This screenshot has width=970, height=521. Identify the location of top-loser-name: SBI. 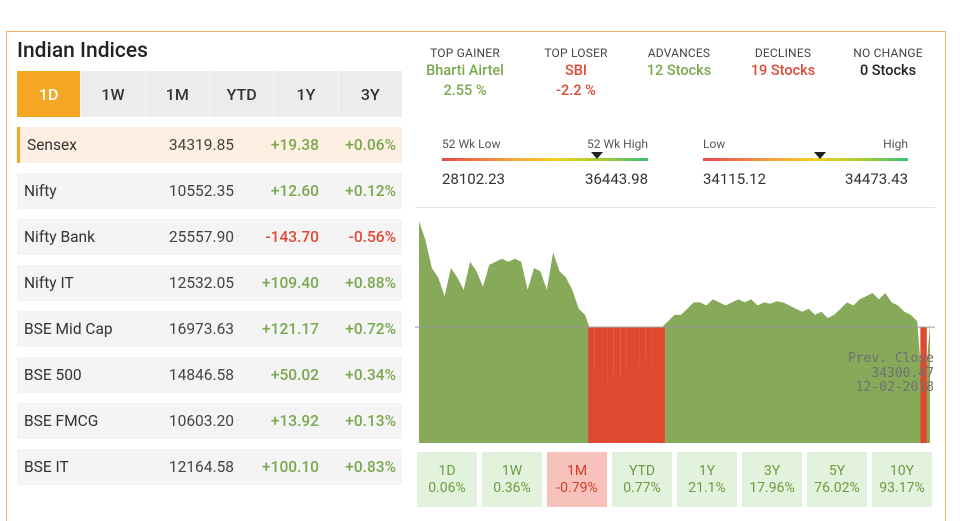
(576, 70).